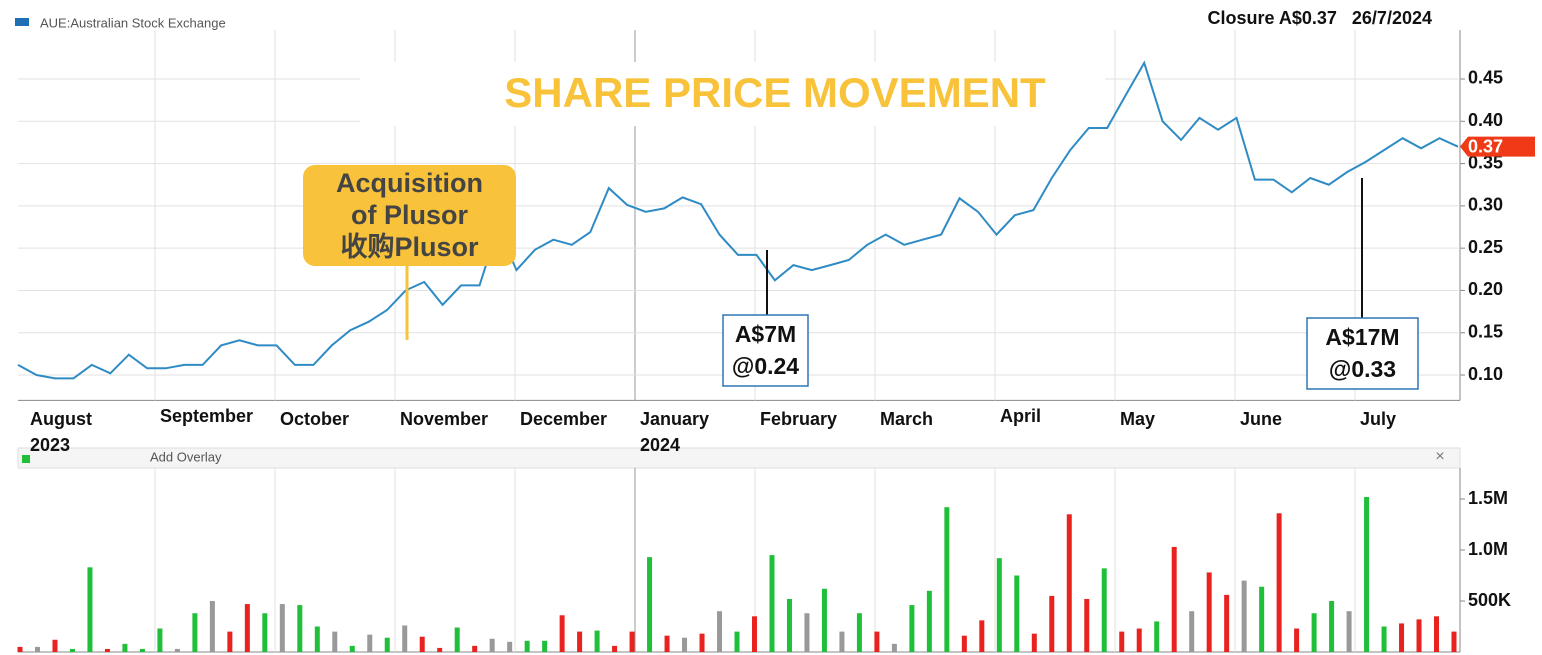 This screenshot has width=1542, height=655. What do you see at coordinates (1021, 416) in the screenshot?
I see `x-tick-label: April` at bounding box center [1021, 416].